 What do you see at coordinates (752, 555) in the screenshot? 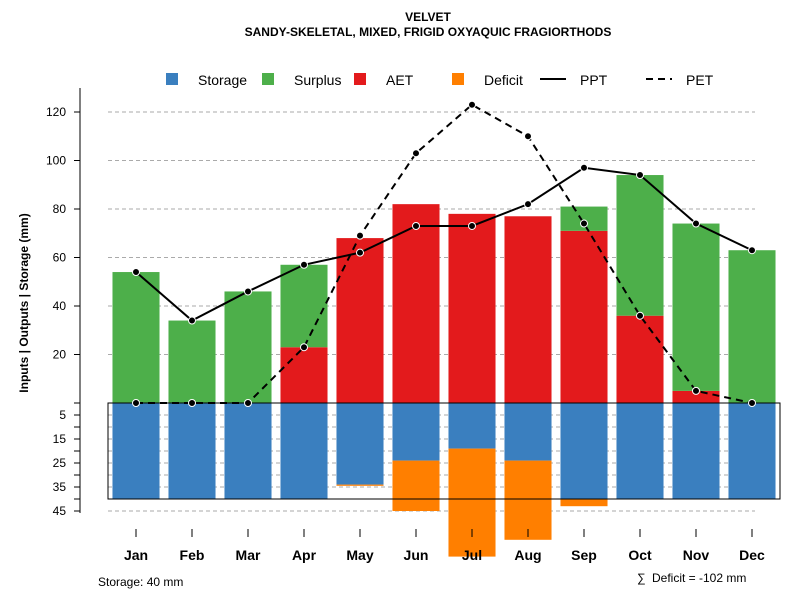
I see `x-tick-label: Dec` at bounding box center [752, 555].